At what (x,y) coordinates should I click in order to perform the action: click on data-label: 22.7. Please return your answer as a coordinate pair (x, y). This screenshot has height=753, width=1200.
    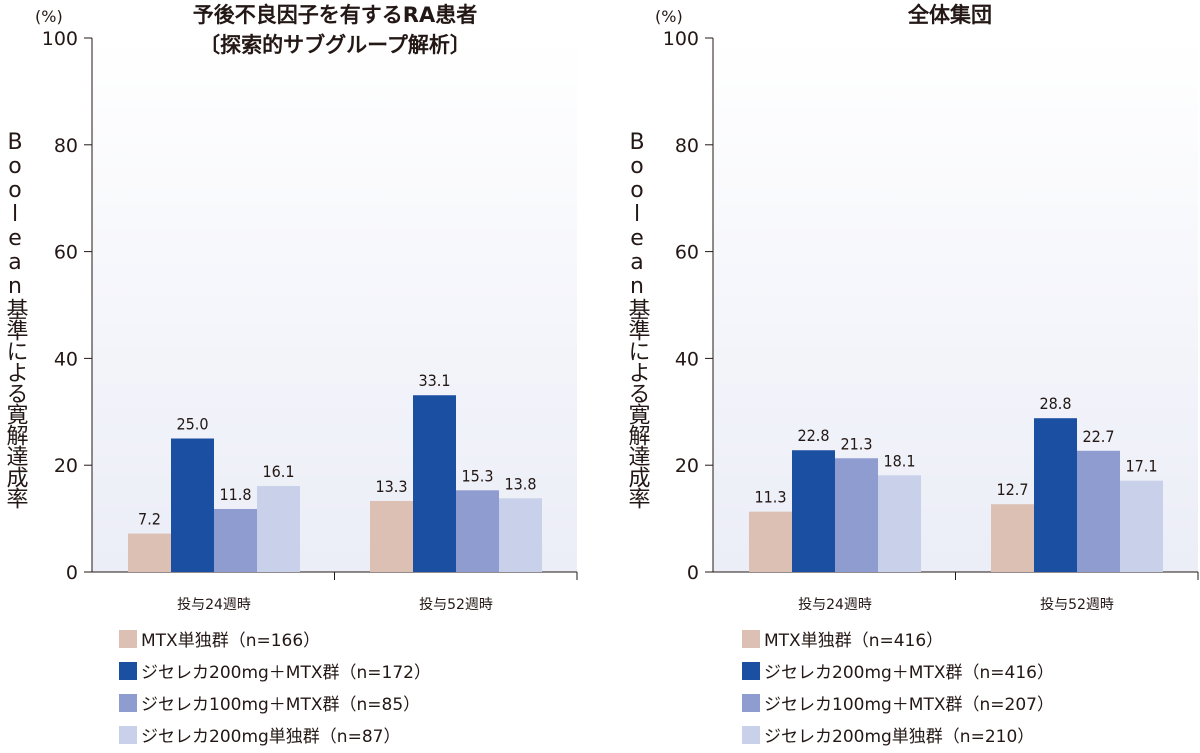
    Looking at the image, I should click on (1098, 436).